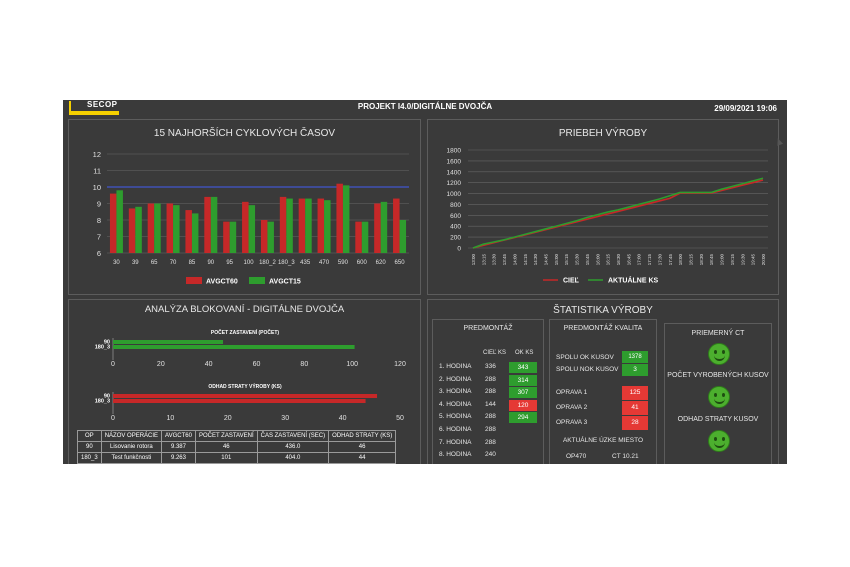  What do you see at coordinates (131, 447) in the screenshot?
I see `table-cell: Lisovanie rotora` at bounding box center [131, 447].